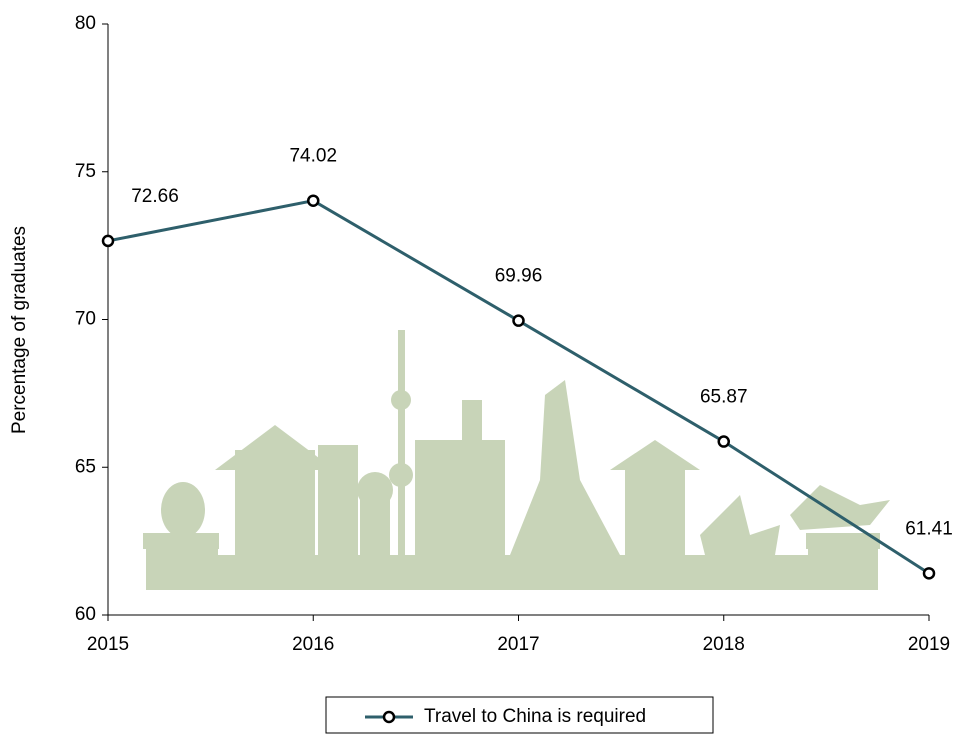  I want to click on x-tick-label: 2017, so click(518, 644).